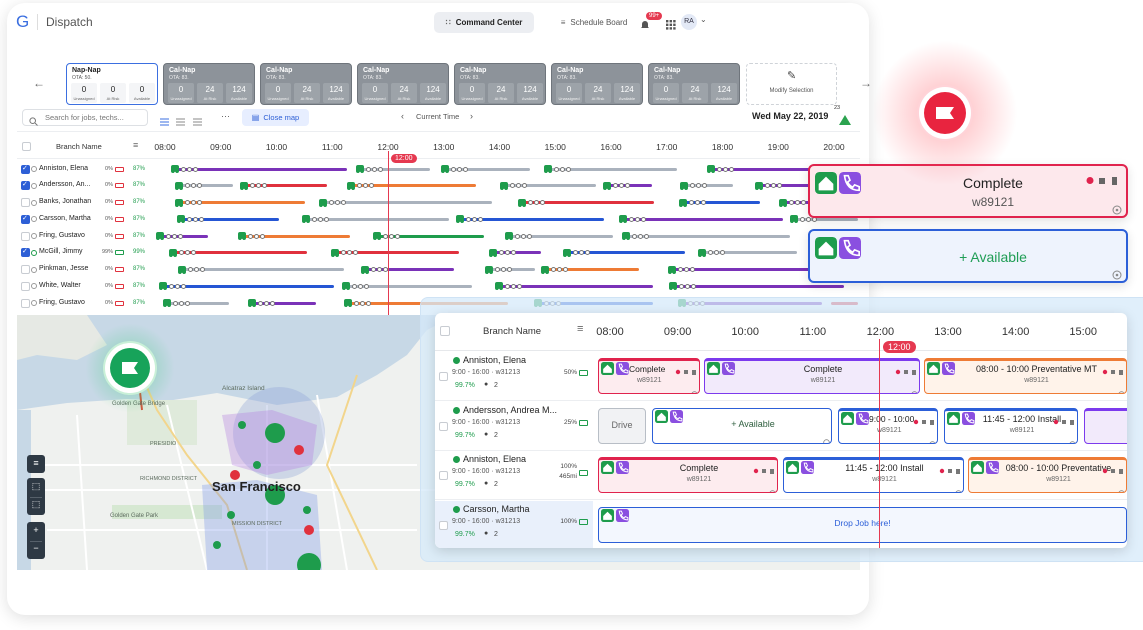 The image size is (1143, 630). What do you see at coordinates (109, 302) in the screenshot?
I see `battery-level: 0%` at bounding box center [109, 302].